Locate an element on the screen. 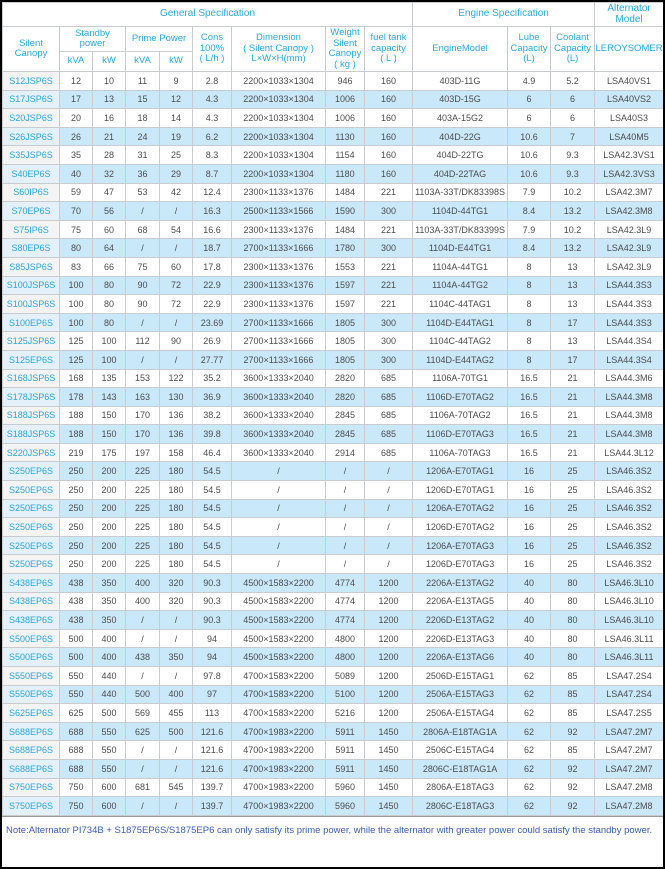  unit-standby-kw: kW is located at coordinates (109, 61).